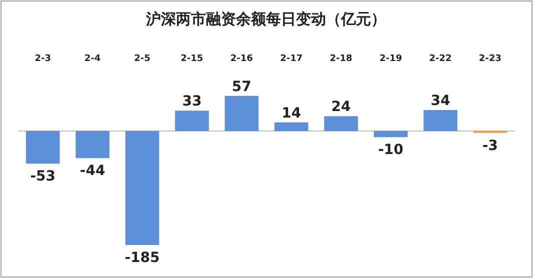 This screenshot has height=278, width=533. What do you see at coordinates (192, 59) in the screenshot?
I see `x-tick-label: 2-15` at bounding box center [192, 59].